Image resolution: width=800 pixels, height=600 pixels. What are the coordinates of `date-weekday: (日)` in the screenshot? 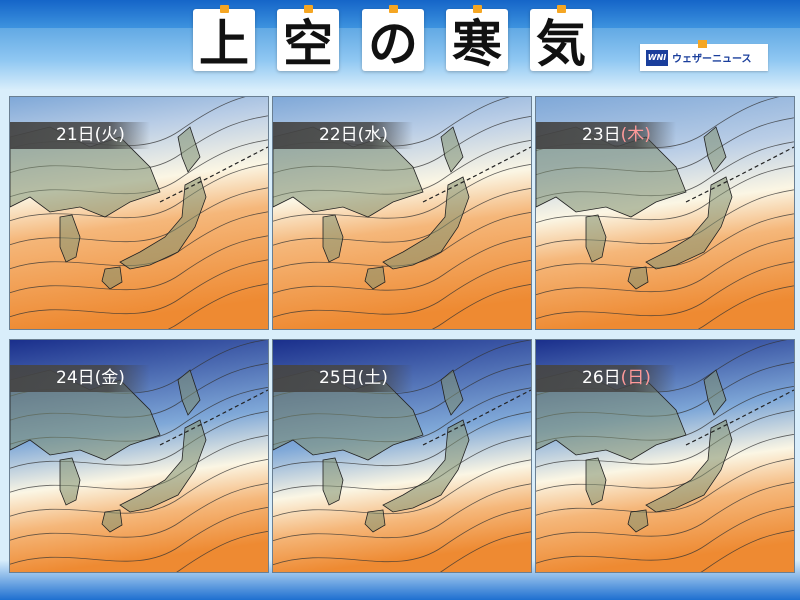 It's located at (635, 378).